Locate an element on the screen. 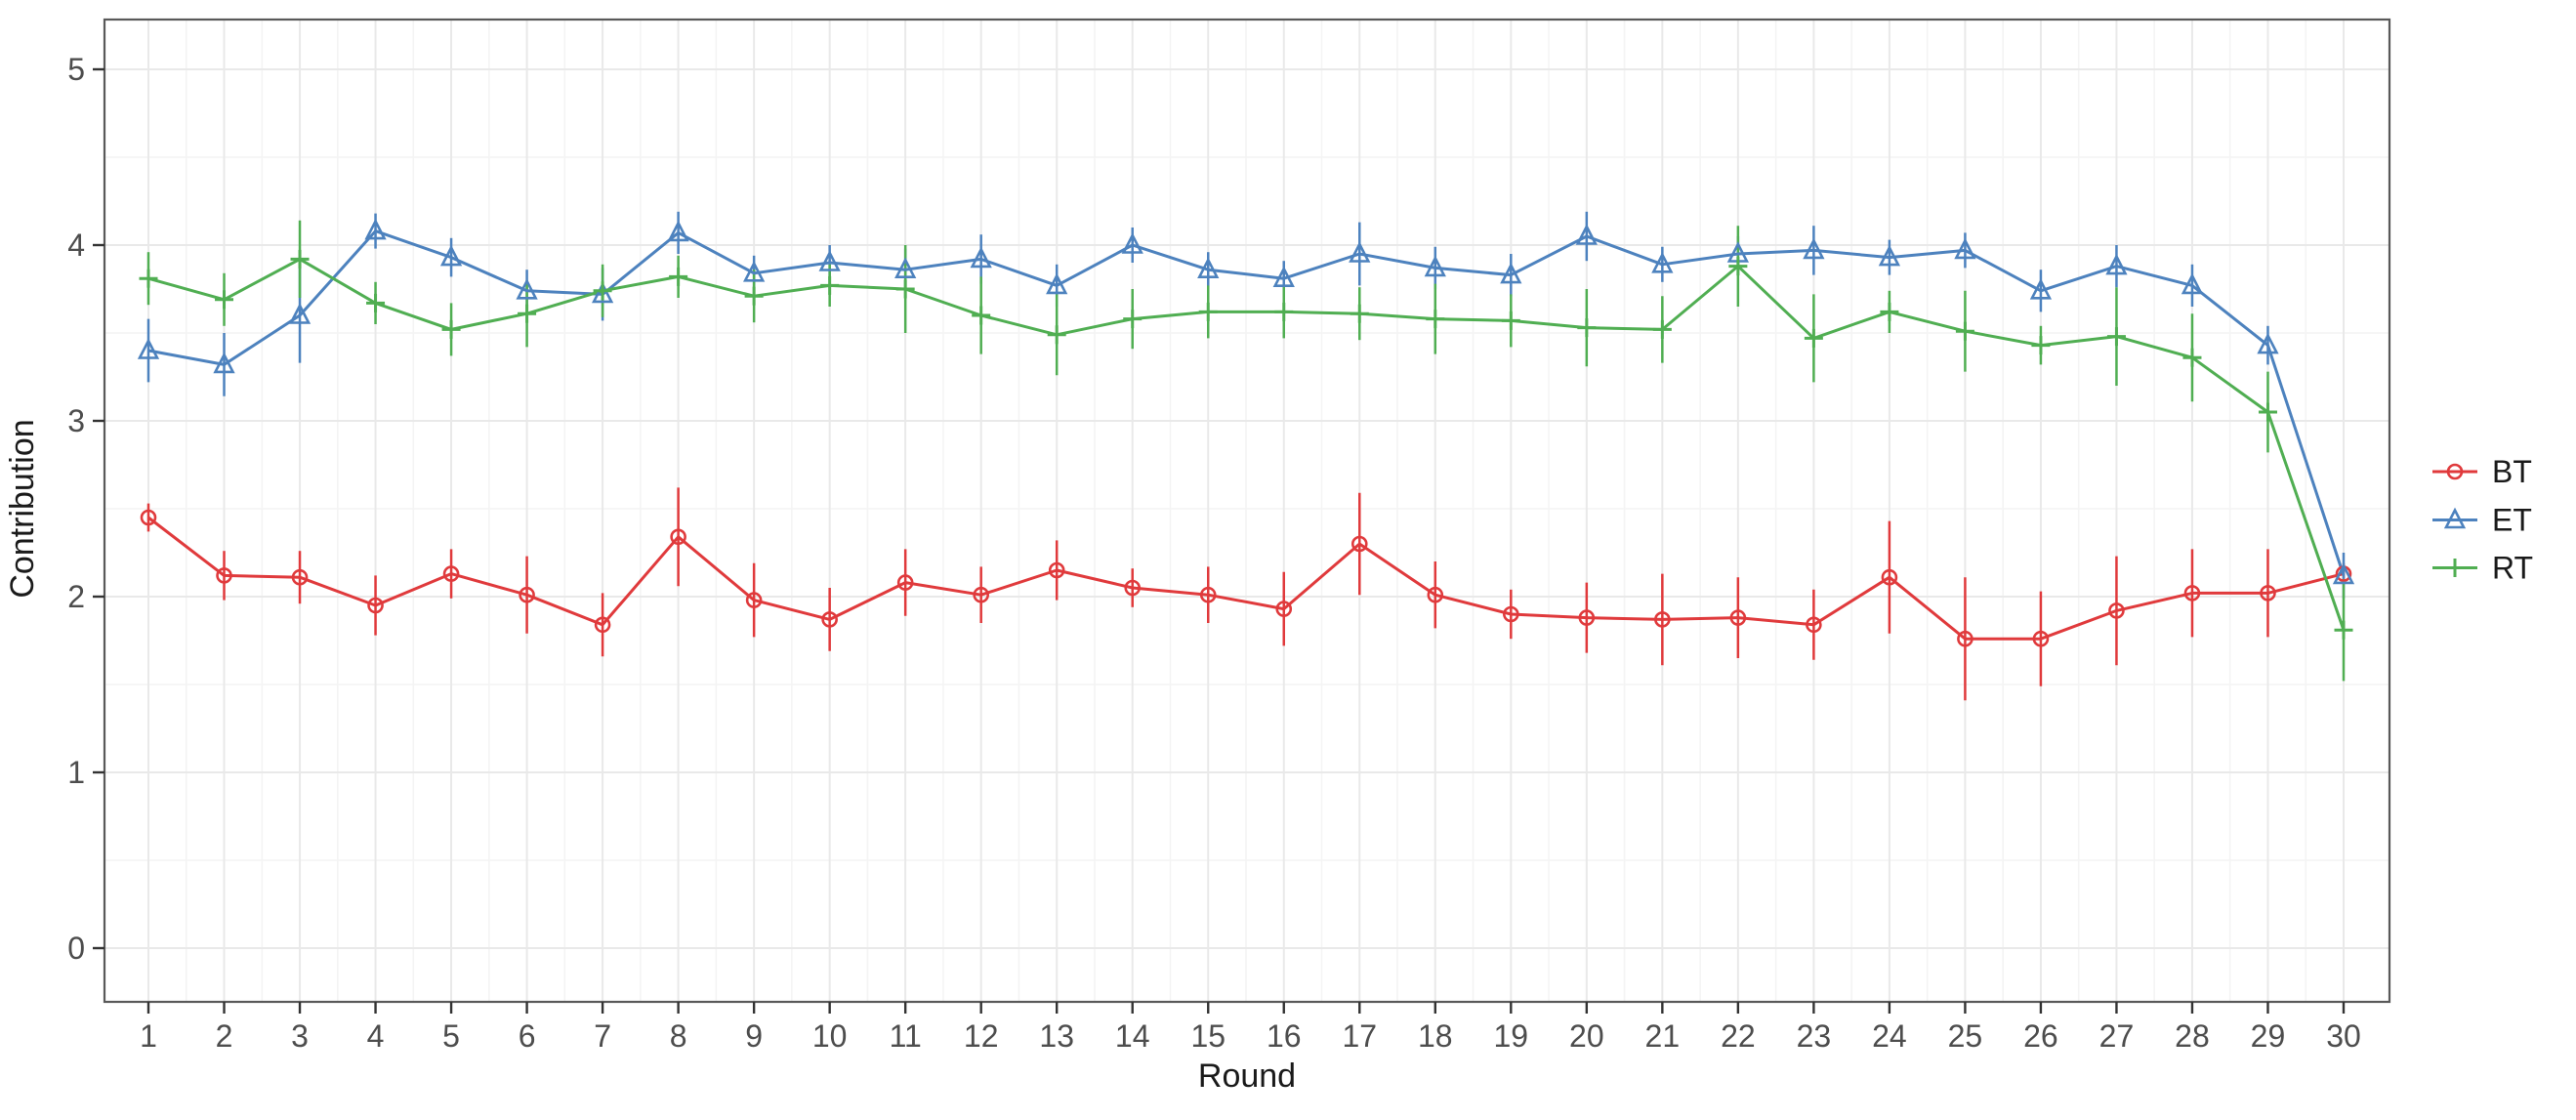  legend-label: ET is located at coordinates (2512, 520).